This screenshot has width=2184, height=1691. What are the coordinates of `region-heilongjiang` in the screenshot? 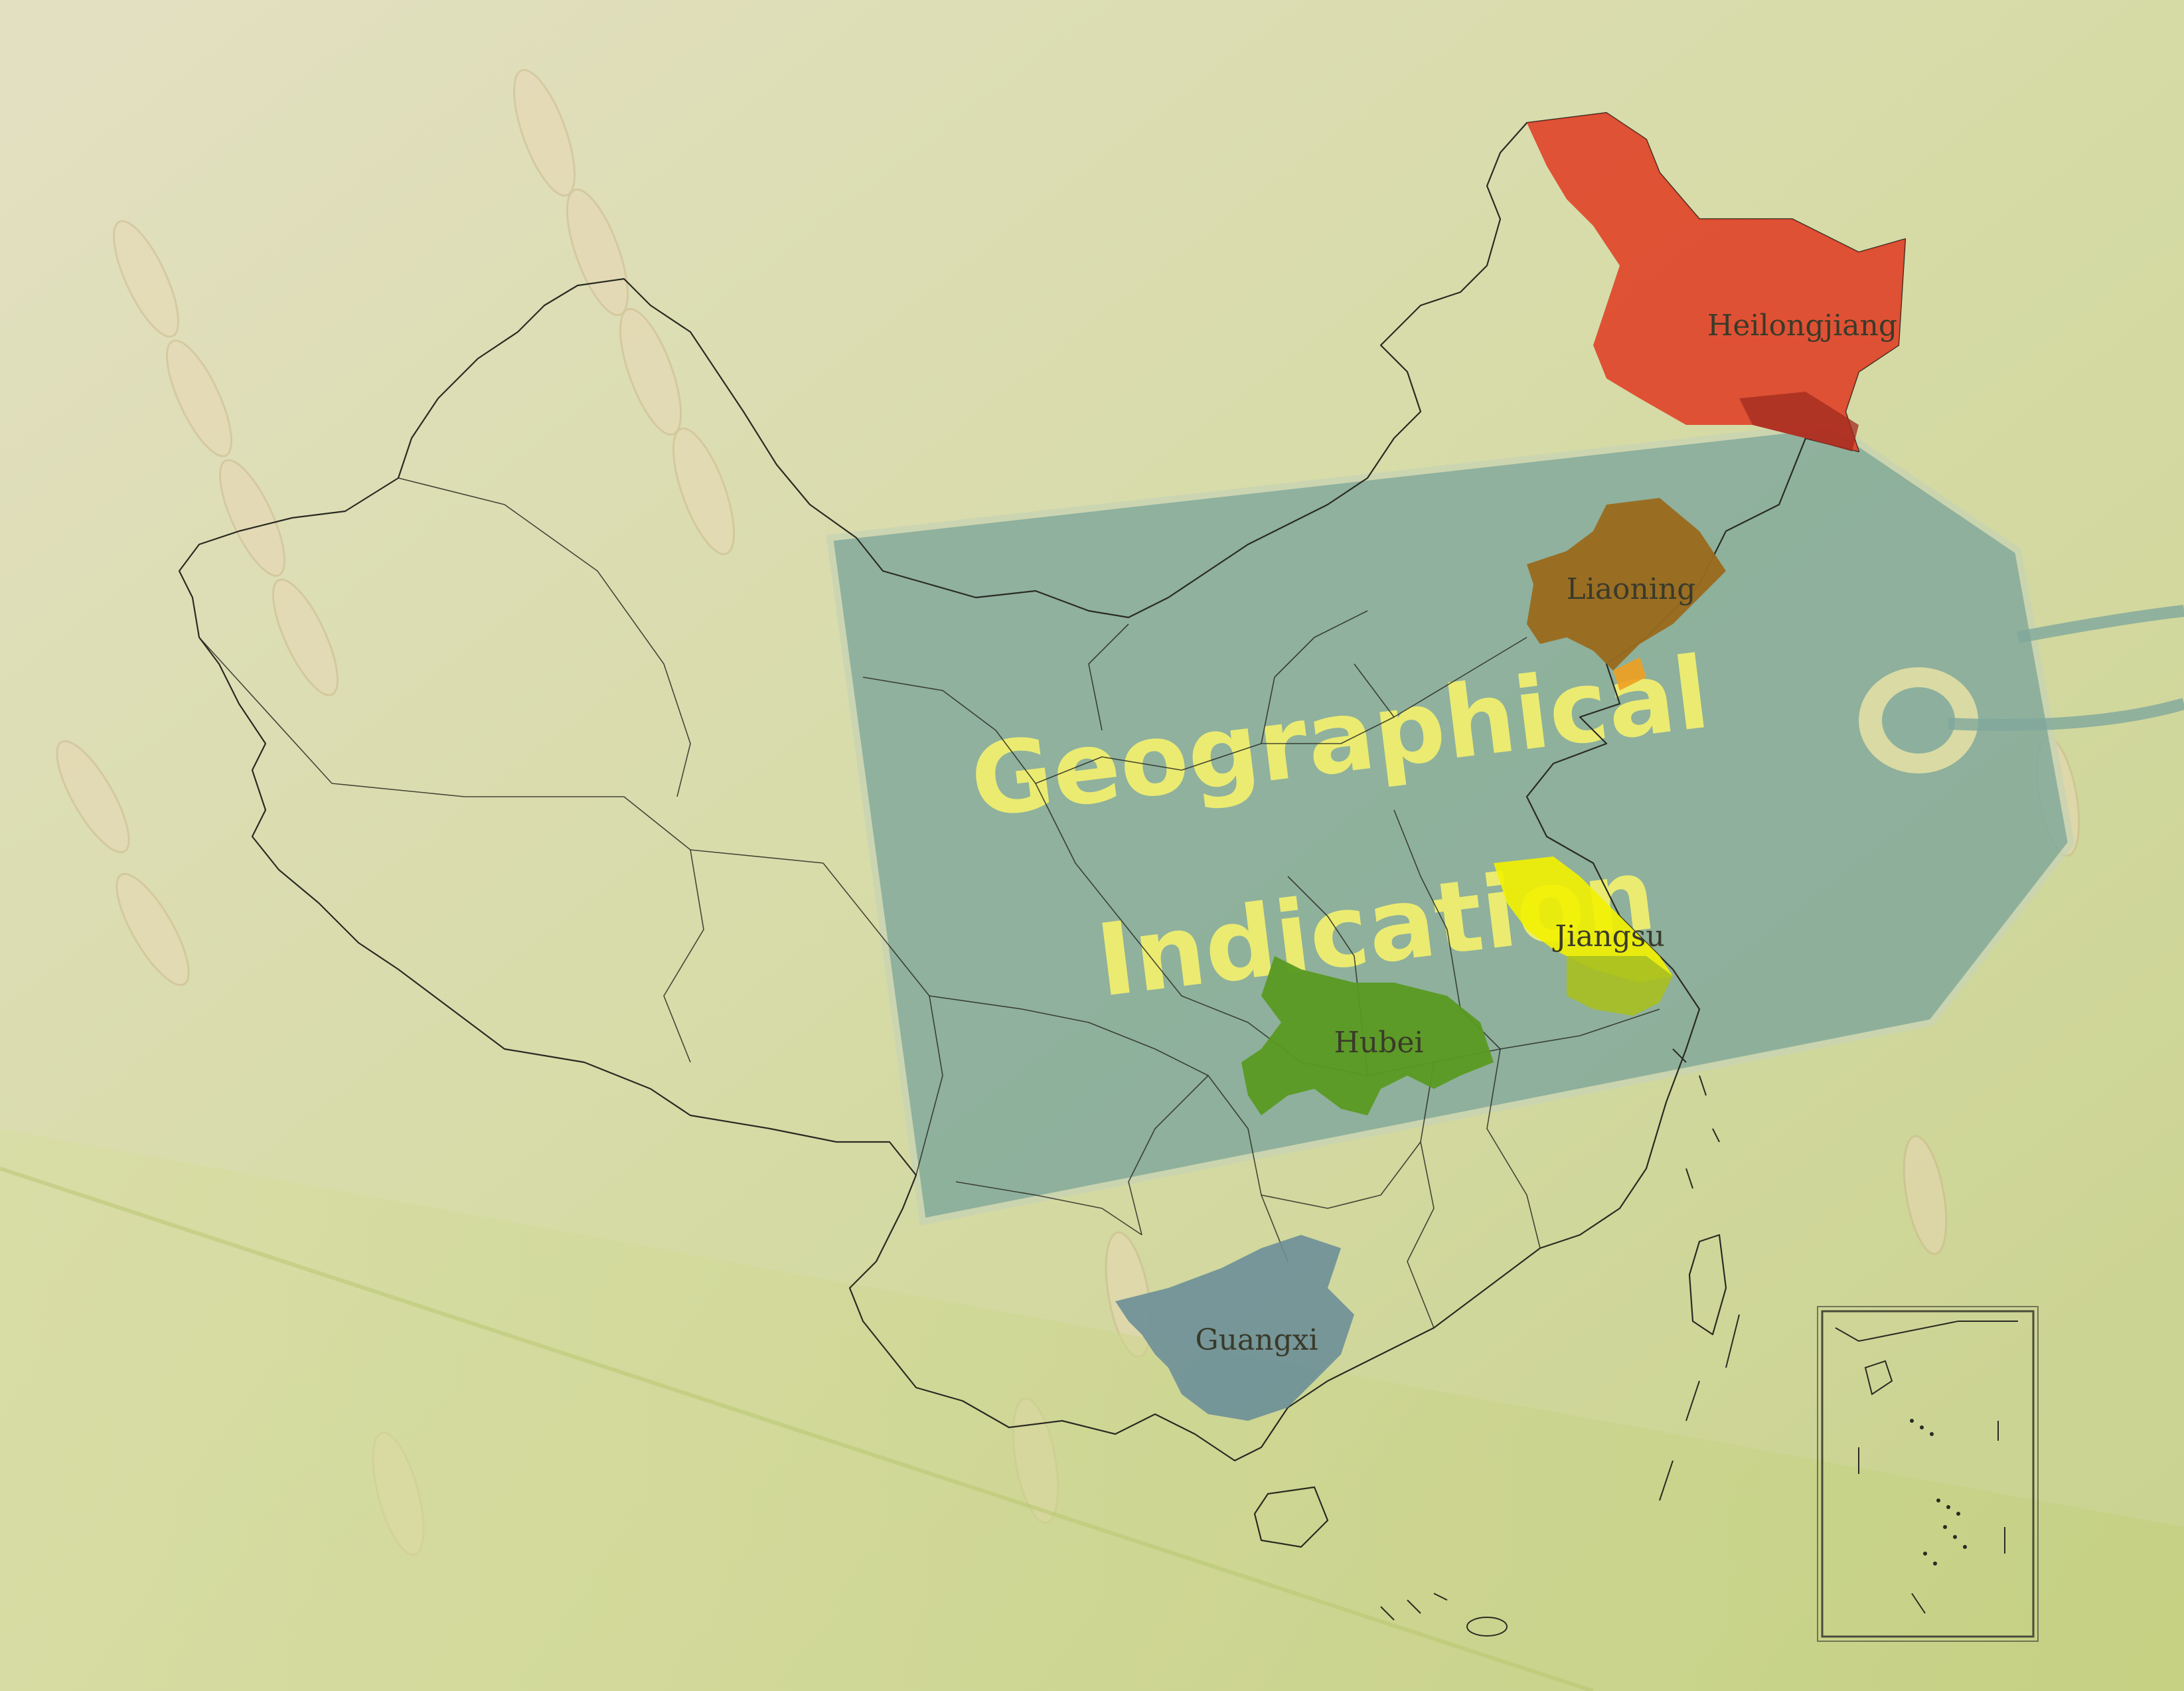 It's located at (1716, 282).